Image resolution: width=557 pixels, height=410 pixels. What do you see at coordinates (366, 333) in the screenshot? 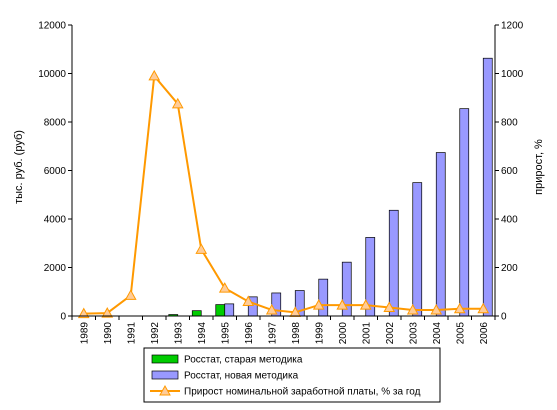
I see `x-tick-label: 2001` at bounding box center [366, 333].